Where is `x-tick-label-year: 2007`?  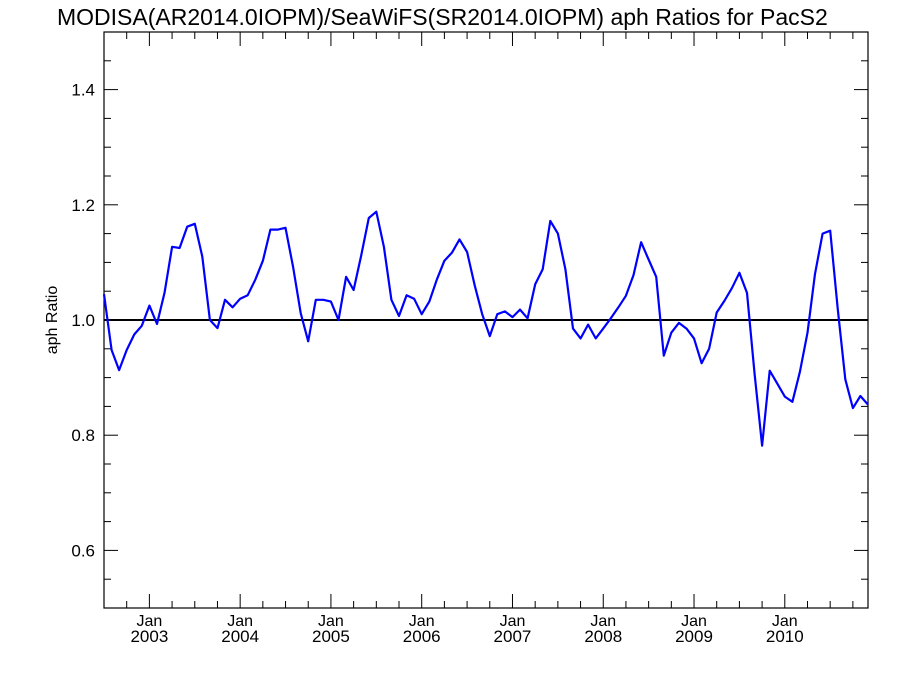 x-tick-label-year: 2007 is located at coordinates (513, 636).